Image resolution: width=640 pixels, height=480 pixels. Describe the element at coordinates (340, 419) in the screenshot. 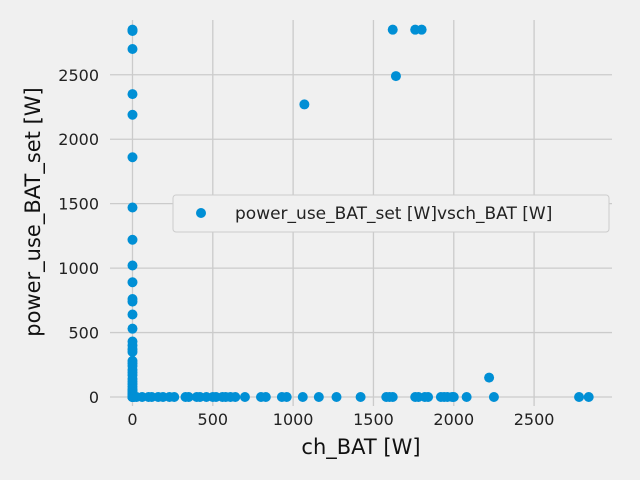

I see `x-tick-labels: 0 500 1000 1500 2000 2500` at that location.